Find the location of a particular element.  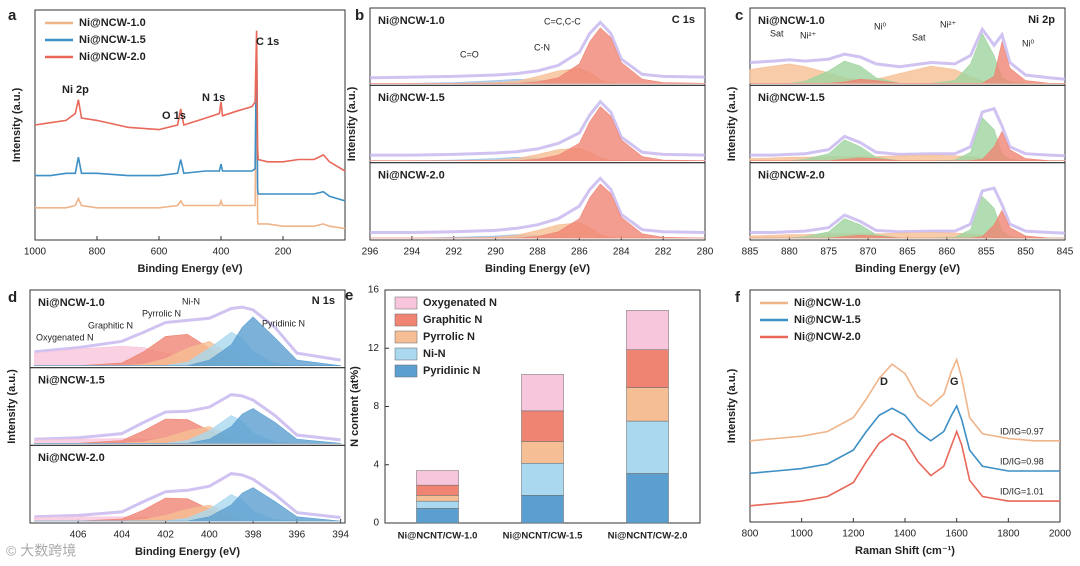

x-tick-label: 865 is located at coordinates (907, 252).